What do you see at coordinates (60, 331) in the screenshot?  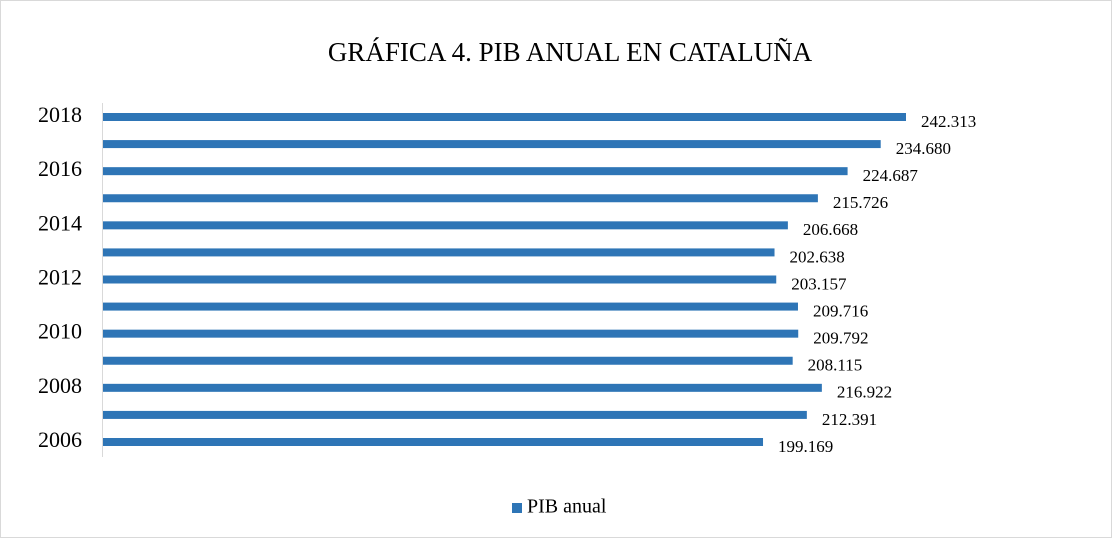 I see `y-tick-label: 2010` at bounding box center [60, 331].